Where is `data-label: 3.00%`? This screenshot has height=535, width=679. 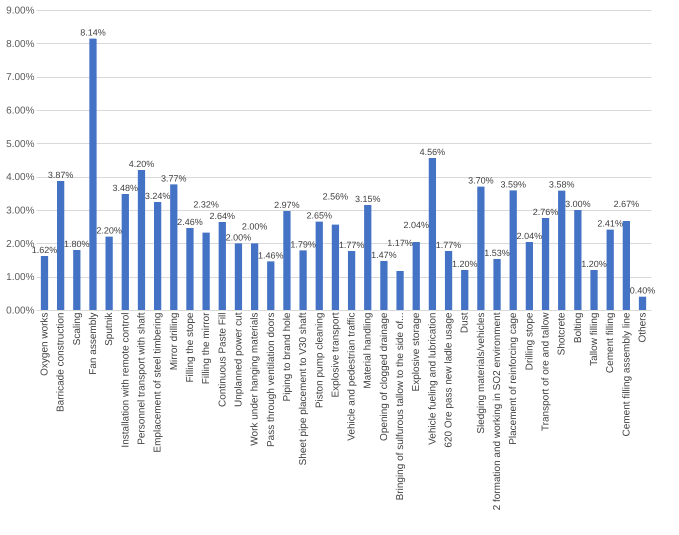
data-label: 3.00% is located at coordinates (578, 204).